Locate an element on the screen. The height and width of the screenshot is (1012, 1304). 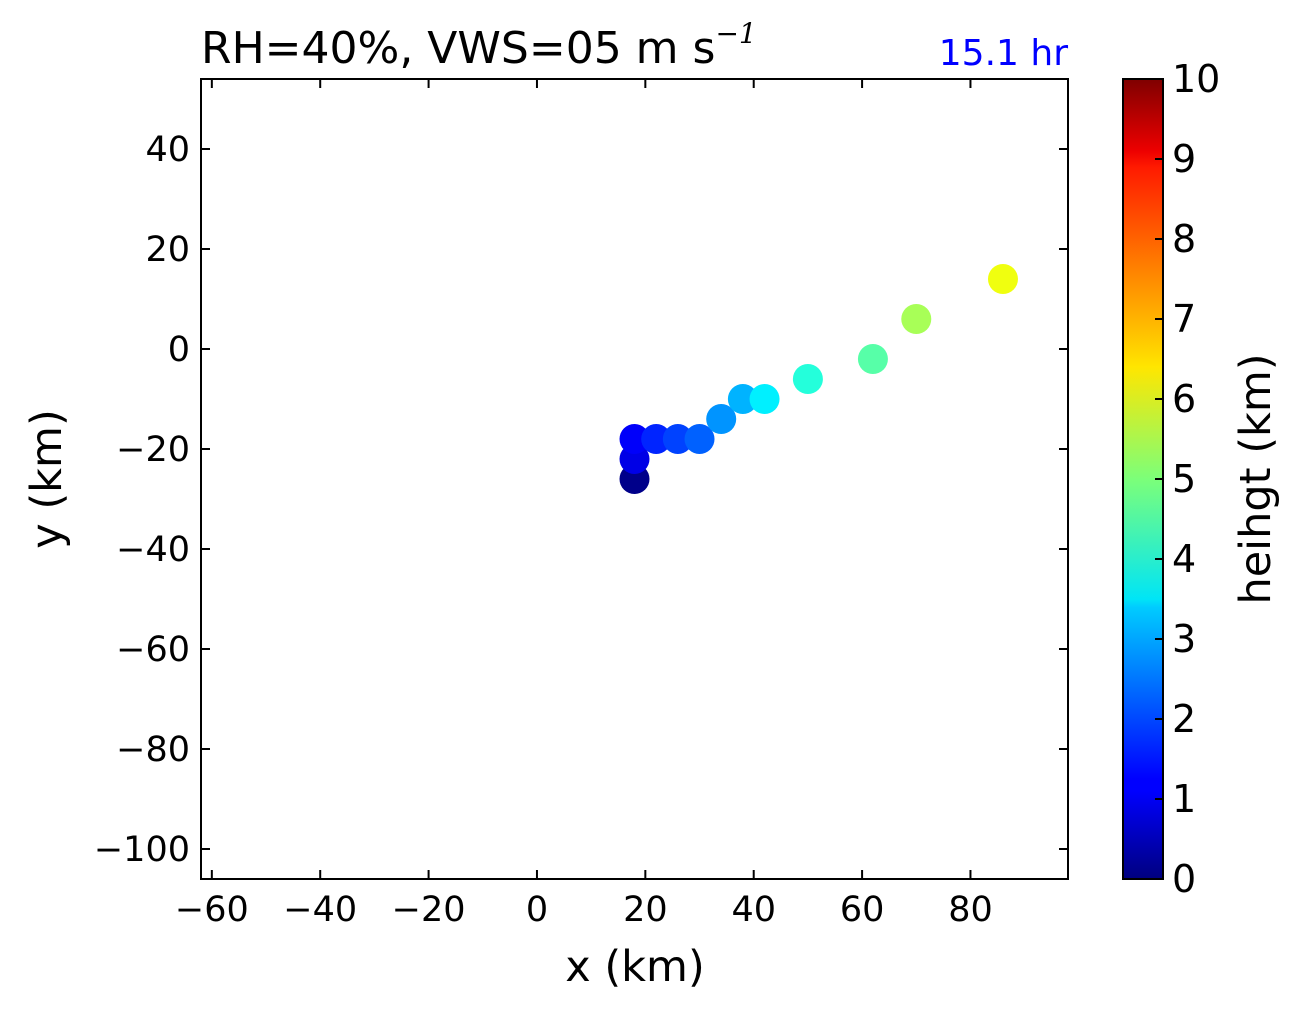
y-tick-label: −40 is located at coordinates (153, 550).